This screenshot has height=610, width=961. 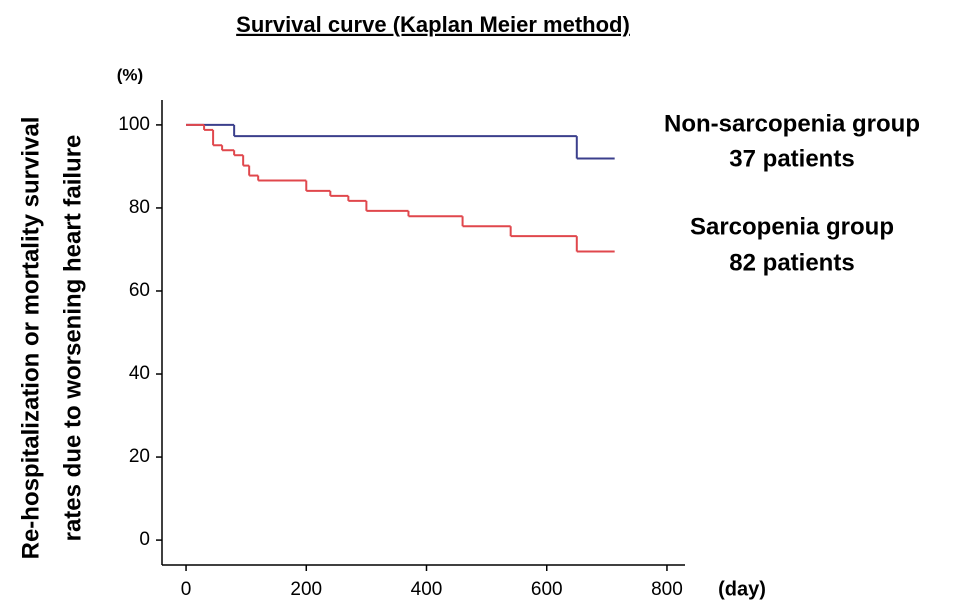 I want to click on x-tick-label: 600, so click(x=547, y=589).